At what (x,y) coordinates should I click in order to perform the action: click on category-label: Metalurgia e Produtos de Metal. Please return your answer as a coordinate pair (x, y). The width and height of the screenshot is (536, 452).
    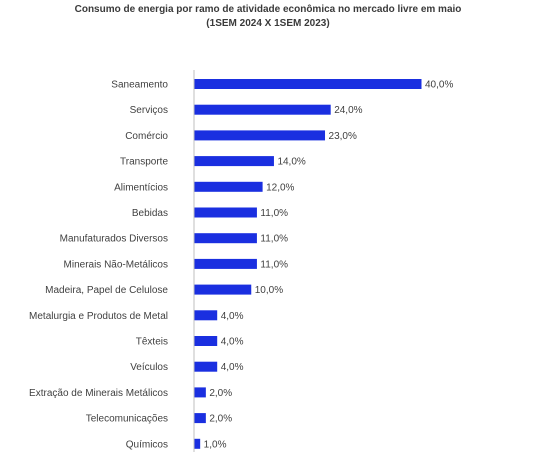
    Looking at the image, I should click on (98, 316).